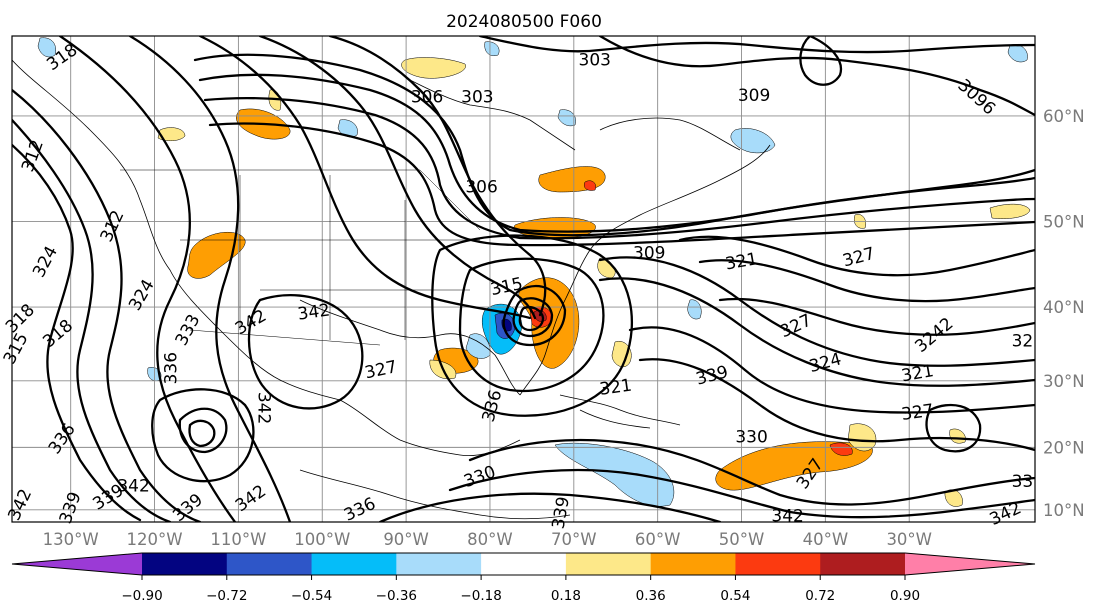 The width and height of the screenshot is (1105, 615). I want to click on map-title: 2024080500 F060, so click(524, 22).